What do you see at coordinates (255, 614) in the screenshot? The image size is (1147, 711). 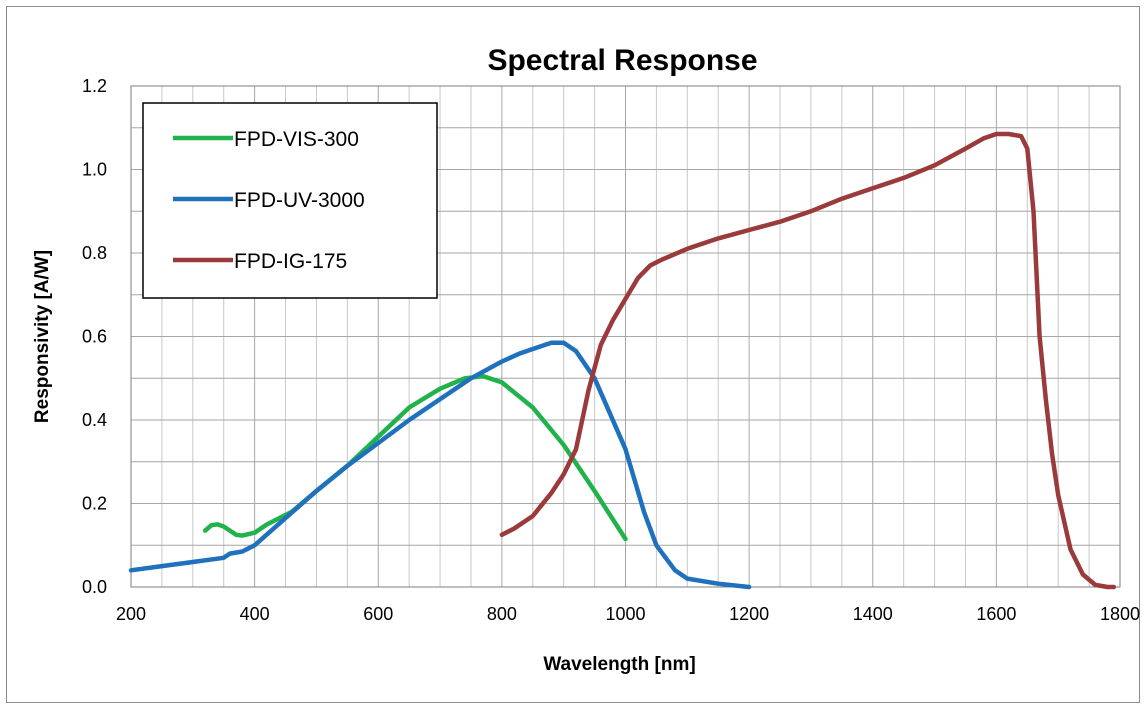 I see `x-tick-label: 400` at bounding box center [255, 614].